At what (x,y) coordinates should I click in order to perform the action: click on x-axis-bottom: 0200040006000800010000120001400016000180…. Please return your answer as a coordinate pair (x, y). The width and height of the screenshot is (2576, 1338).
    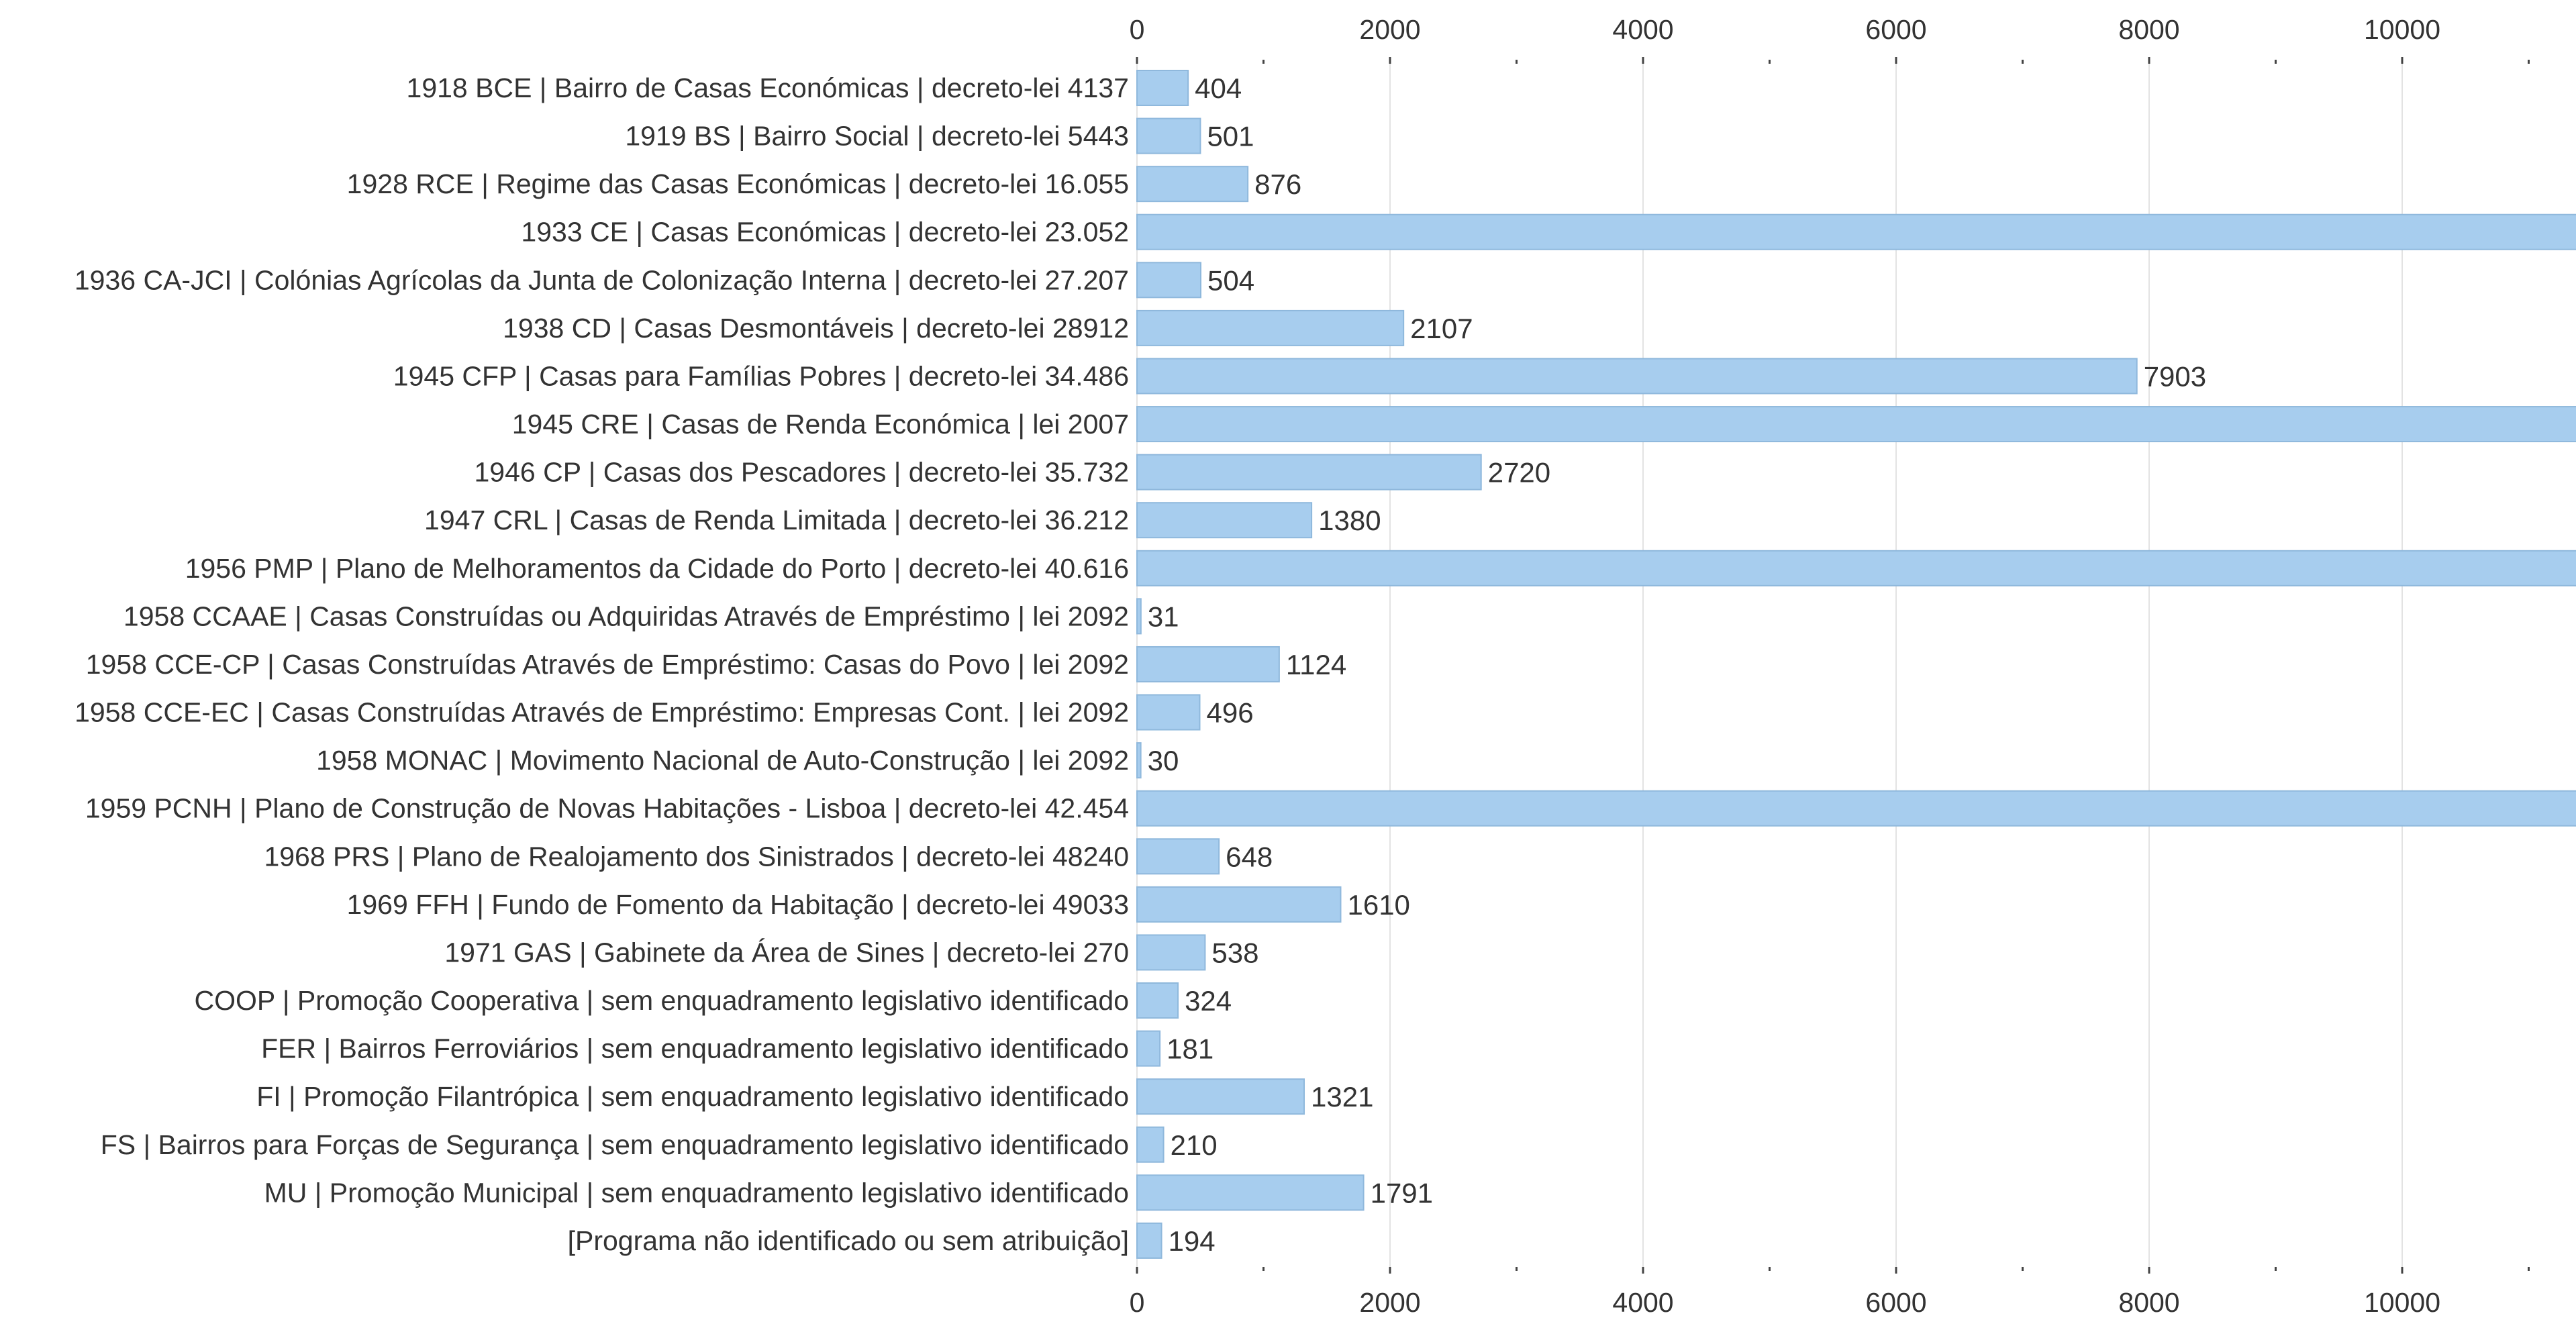
    Looking at the image, I should click on (1830, 1292).